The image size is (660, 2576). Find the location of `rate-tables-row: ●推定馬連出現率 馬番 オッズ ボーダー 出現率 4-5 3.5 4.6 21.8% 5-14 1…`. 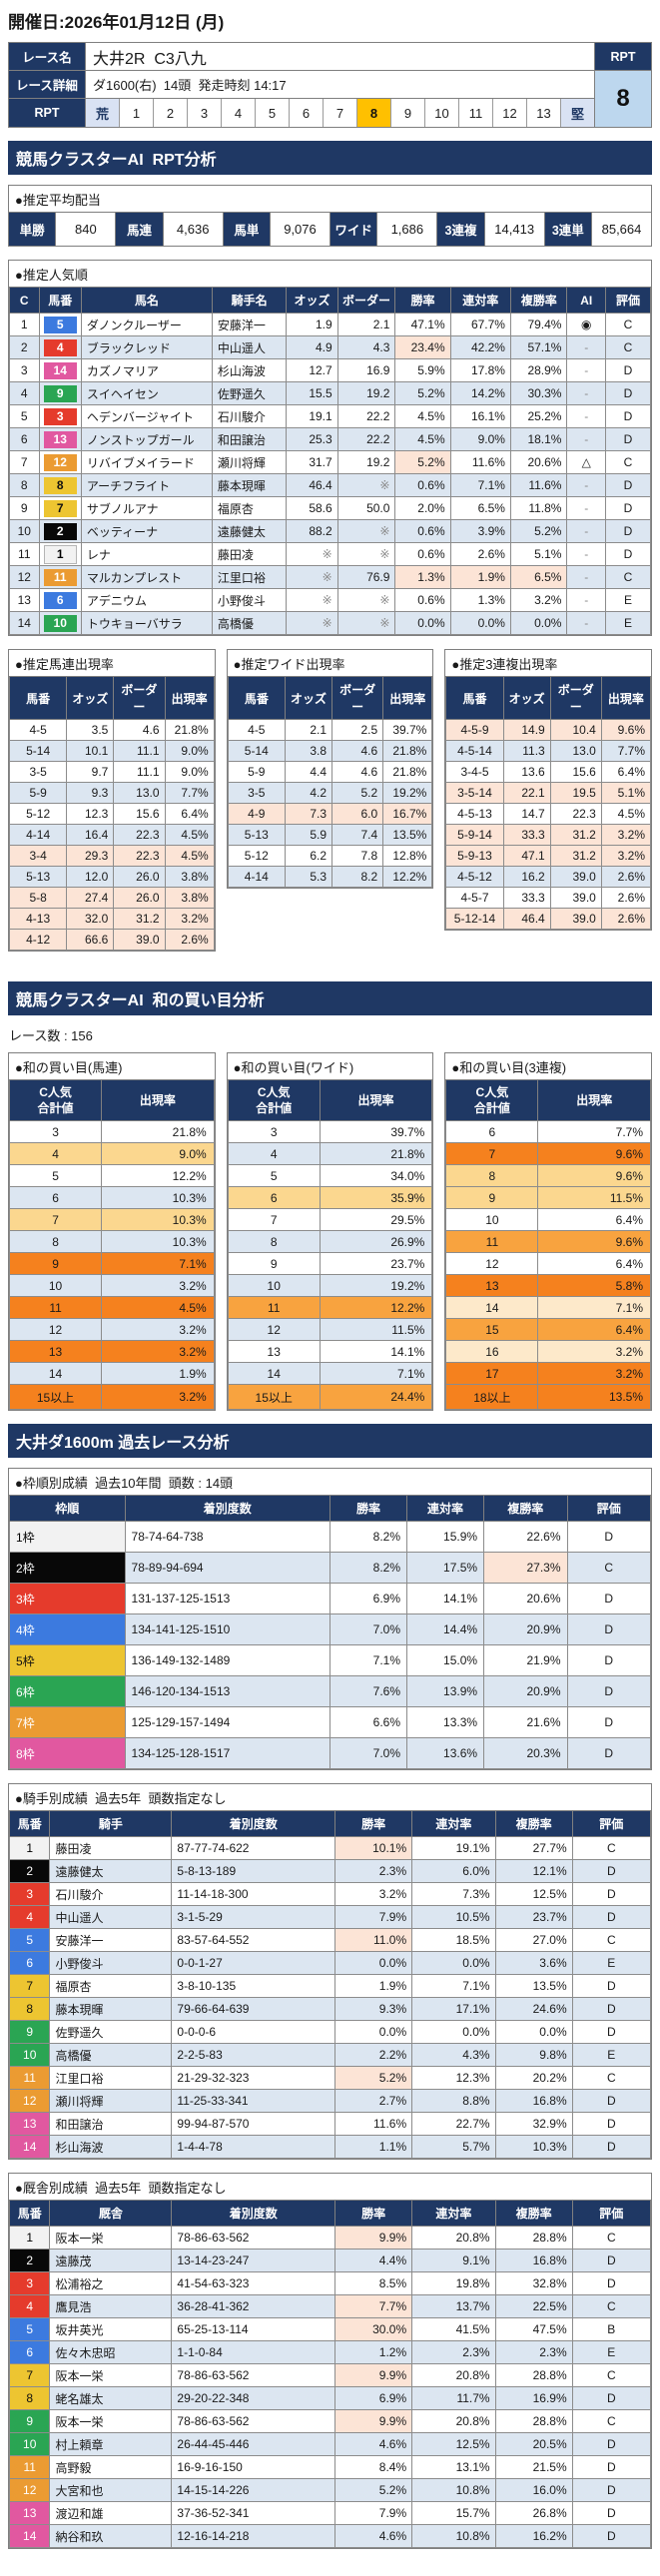

rate-tables-row: ●推定馬連出現率 馬番 オッズ ボーダー 出現率 4-5 3.5 4.6 21.8% 5-14 1… is located at coordinates (330, 800).